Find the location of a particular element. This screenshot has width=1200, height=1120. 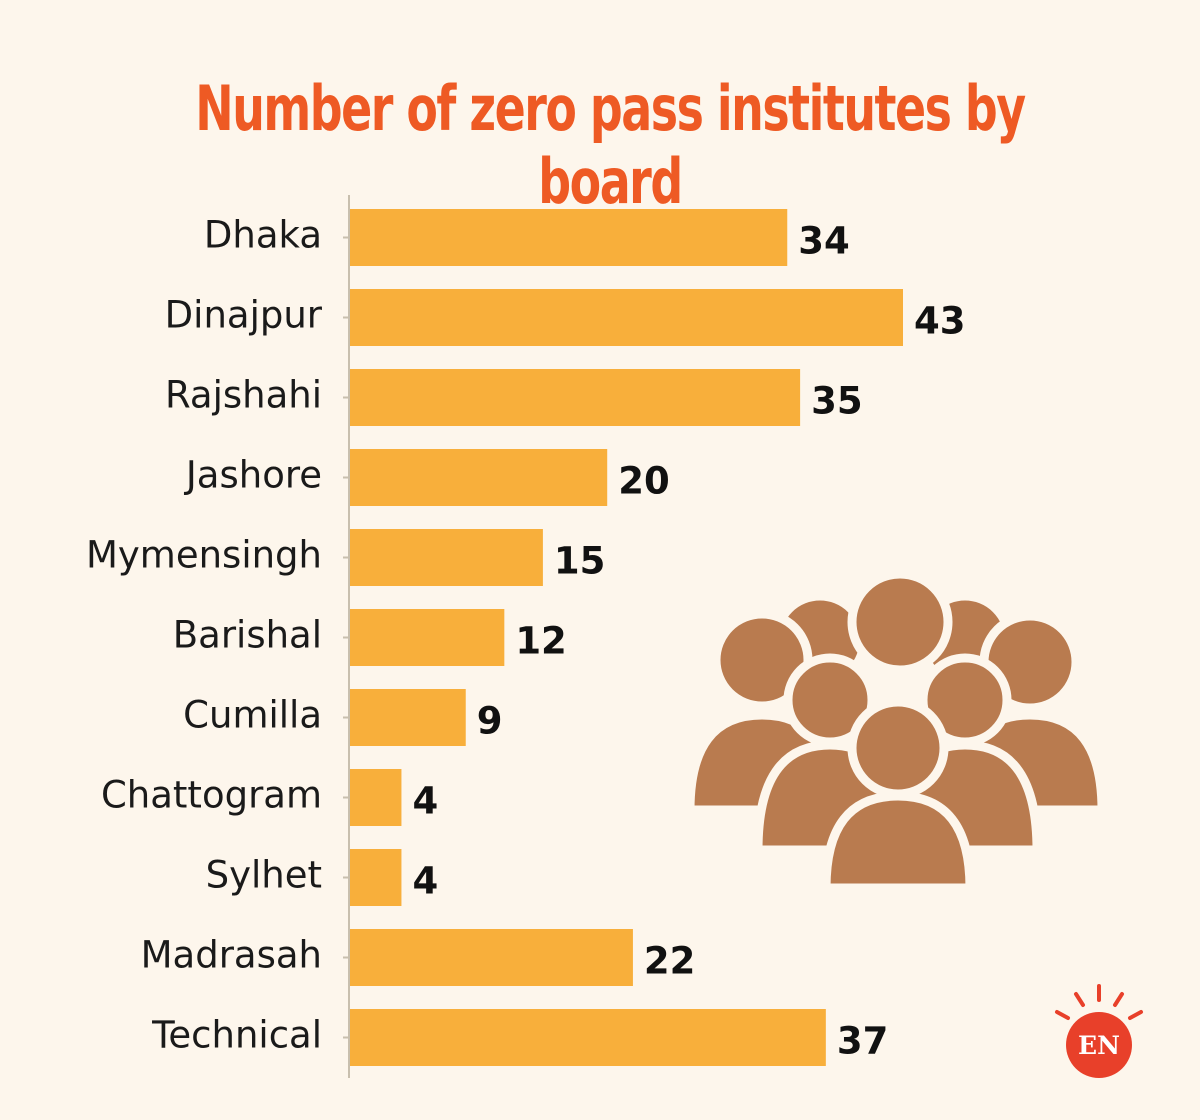

bar-technical is located at coordinates (588, 1037).